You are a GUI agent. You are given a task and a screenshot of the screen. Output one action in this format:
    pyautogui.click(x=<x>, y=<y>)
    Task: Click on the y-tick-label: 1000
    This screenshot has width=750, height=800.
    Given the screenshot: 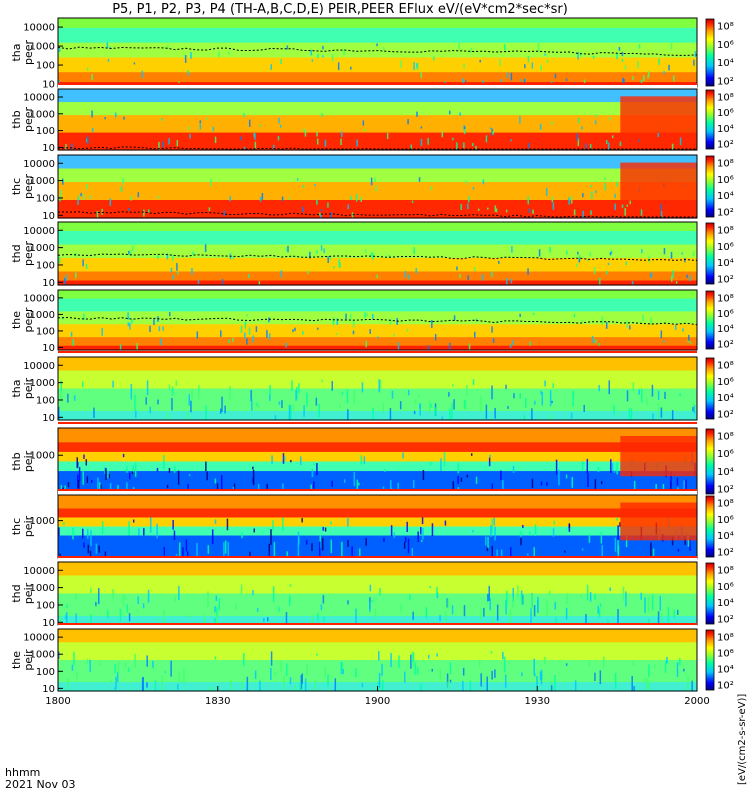 What is the action you would take?
    pyautogui.click(x=42, y=456)
    